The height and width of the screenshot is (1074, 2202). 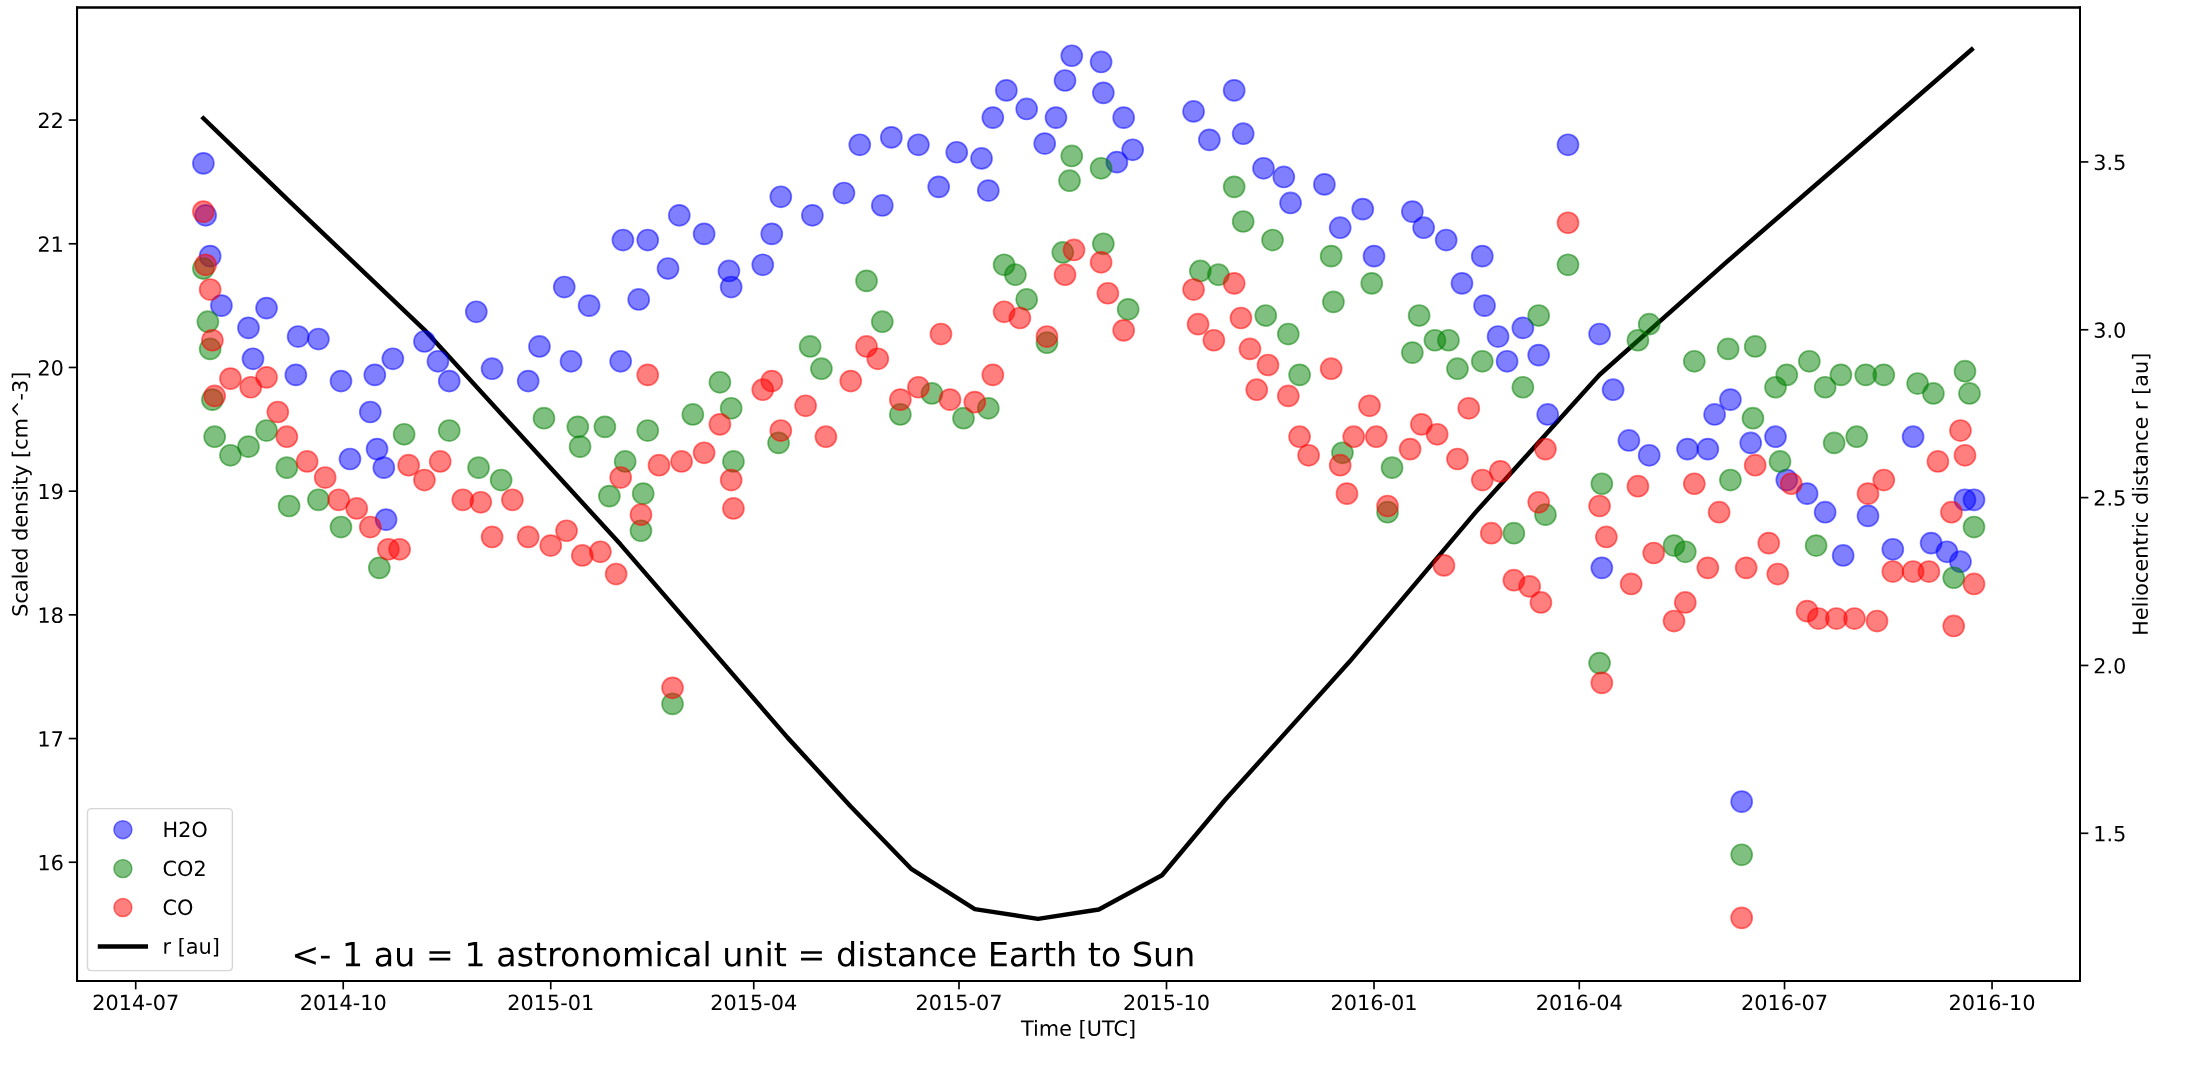 I want to click on y2-tick-label: 1.5, so click(x=2110, y=834).